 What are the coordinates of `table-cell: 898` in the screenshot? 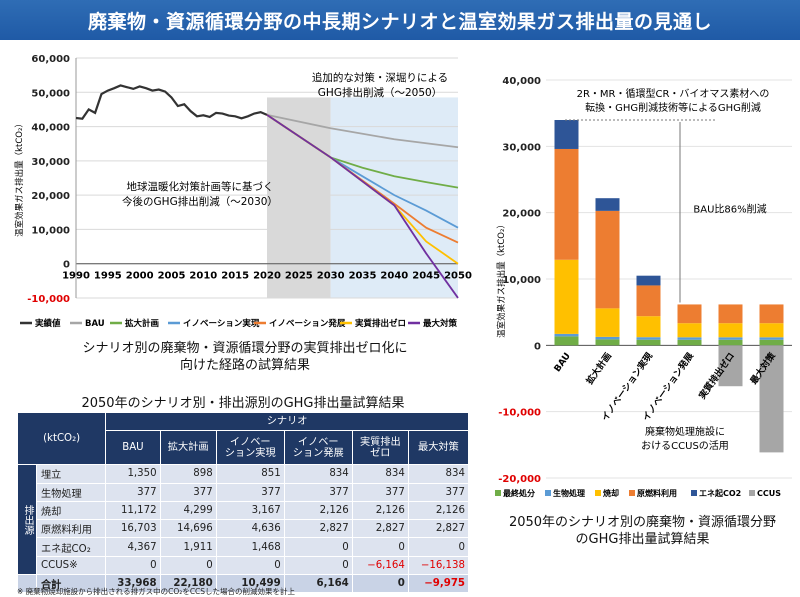 It's located at (188, 474).